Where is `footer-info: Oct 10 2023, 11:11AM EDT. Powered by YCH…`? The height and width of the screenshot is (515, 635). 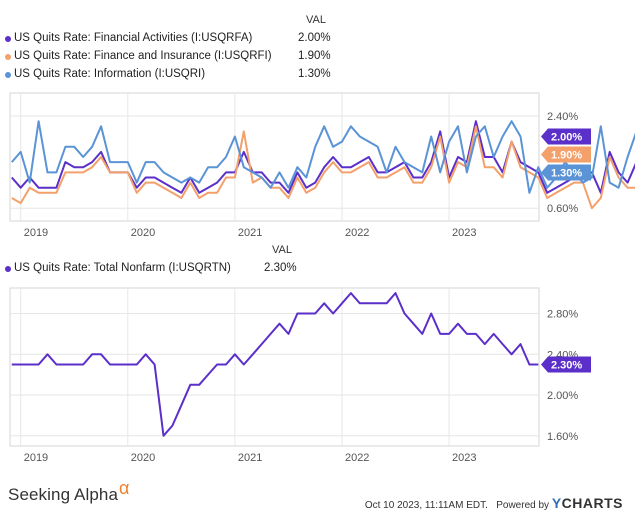
footer-info: Oct 10 2023, 11:11AM EDT. Powered by YCH… is located at coordinates (494, 503).